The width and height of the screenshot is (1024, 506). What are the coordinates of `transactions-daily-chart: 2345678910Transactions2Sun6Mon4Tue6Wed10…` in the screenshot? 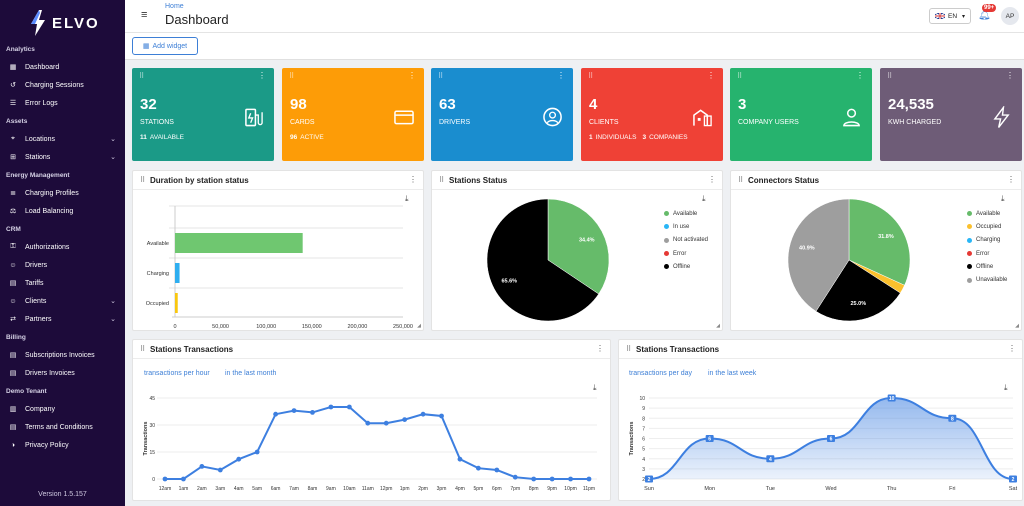 It's located at (823, 443).